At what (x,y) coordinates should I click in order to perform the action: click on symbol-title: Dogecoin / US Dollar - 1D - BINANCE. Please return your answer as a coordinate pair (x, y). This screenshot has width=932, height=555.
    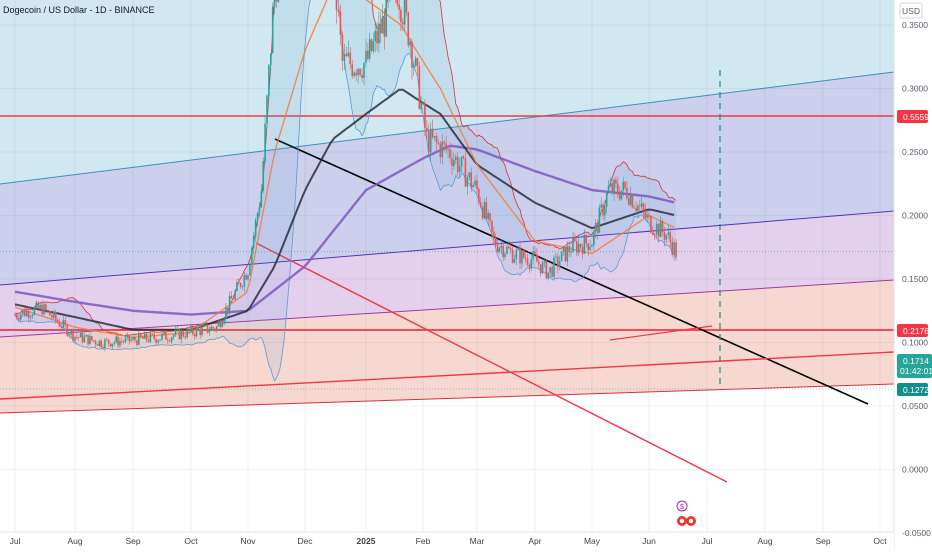
    Looking at the image, I should click on (79, 10).